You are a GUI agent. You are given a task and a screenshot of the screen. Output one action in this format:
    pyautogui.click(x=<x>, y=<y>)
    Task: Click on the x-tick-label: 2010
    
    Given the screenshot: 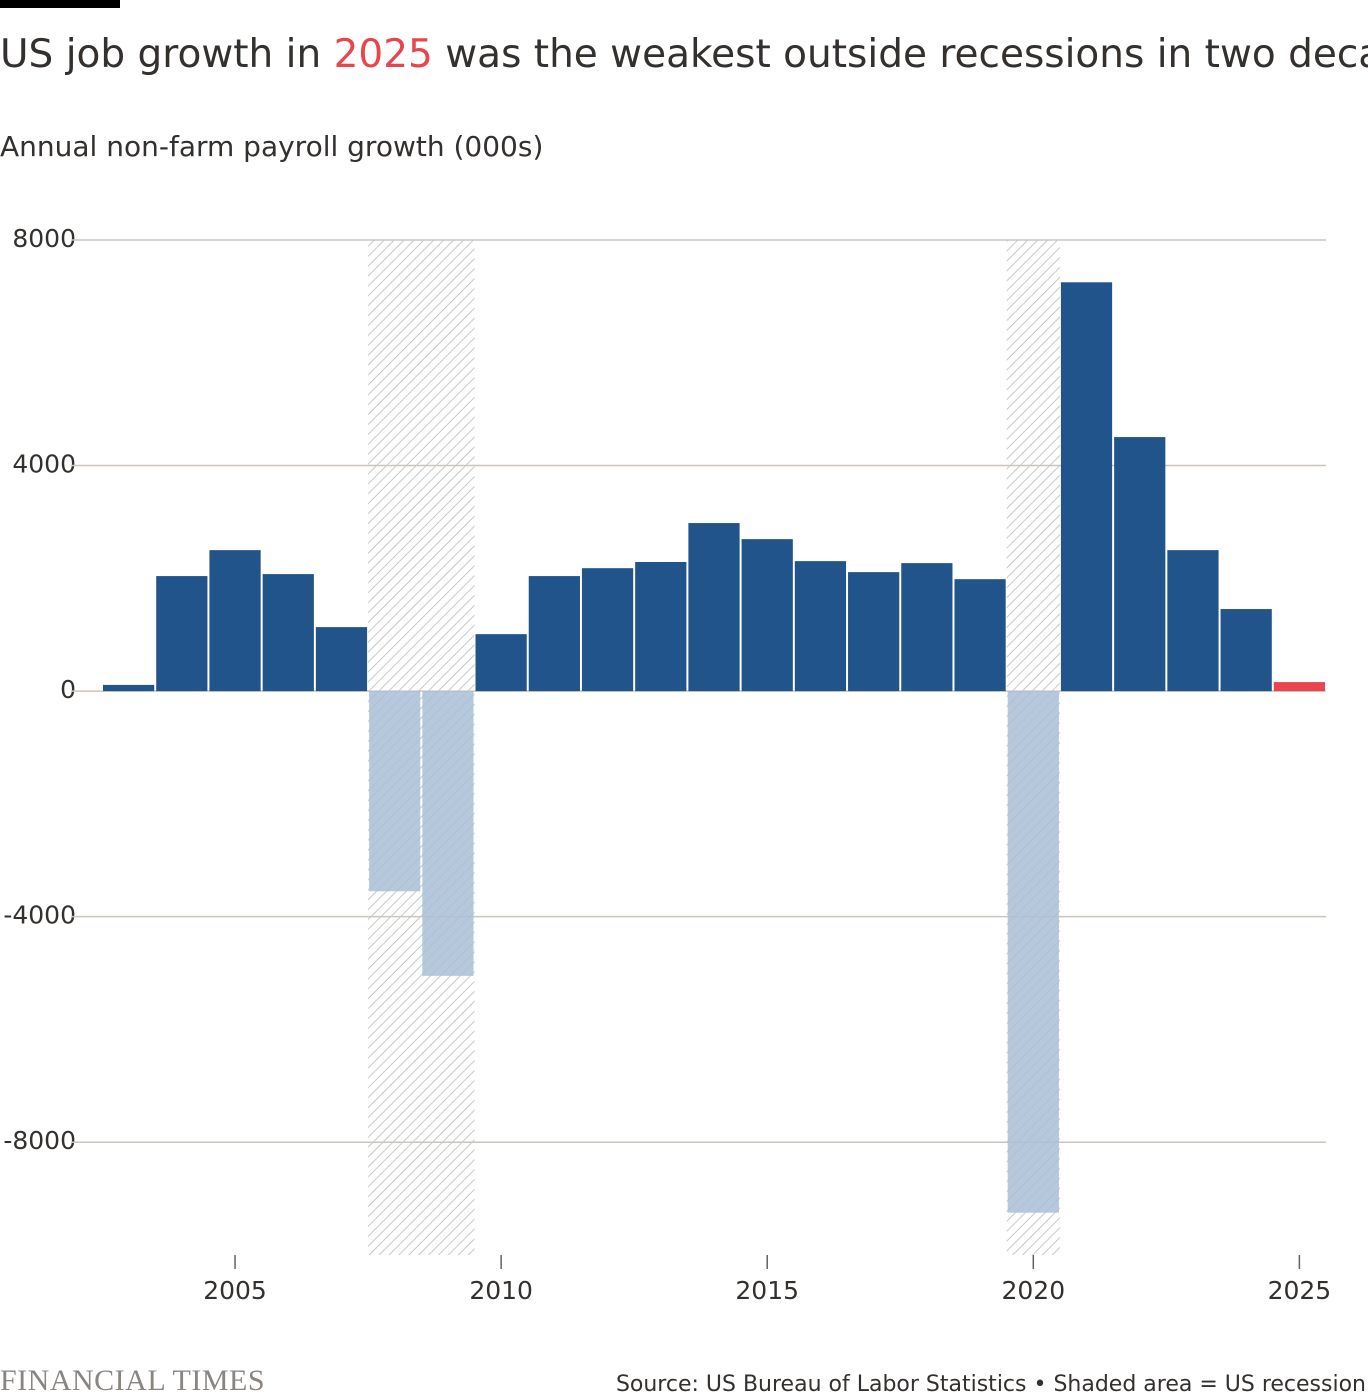 What is the action you would take?
    pyautogui.click(x=501, y=1290)
    